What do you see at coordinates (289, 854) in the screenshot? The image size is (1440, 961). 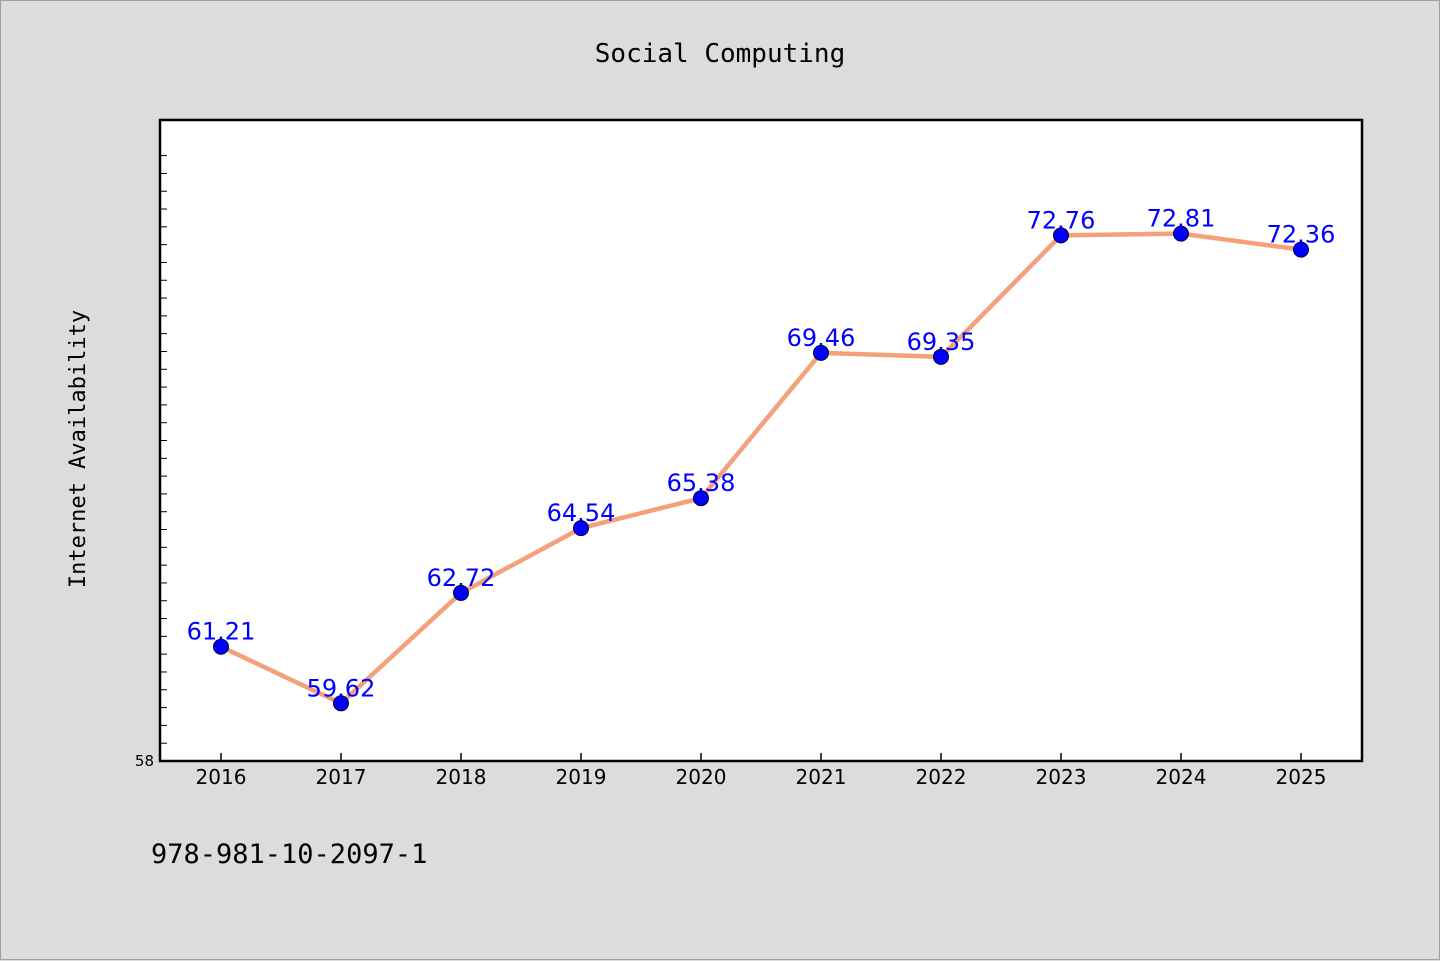 I see `footnote-isbn: 978-981-10-2097-1` at bounding box center [289, 854].